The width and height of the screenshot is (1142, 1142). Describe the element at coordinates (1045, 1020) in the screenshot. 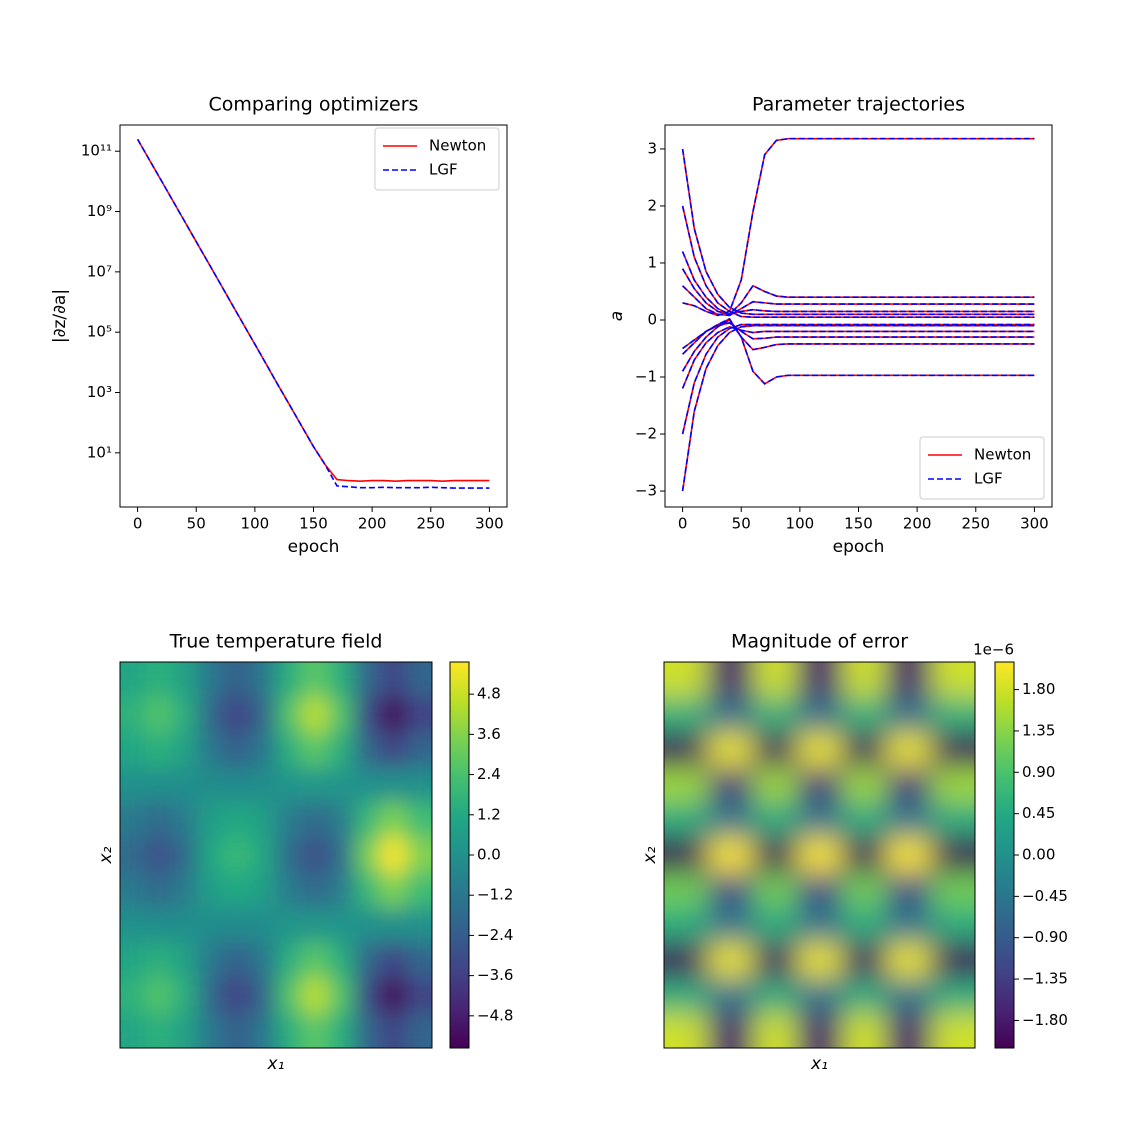

I see `colorbar-tick-label: −1.80` at that location.